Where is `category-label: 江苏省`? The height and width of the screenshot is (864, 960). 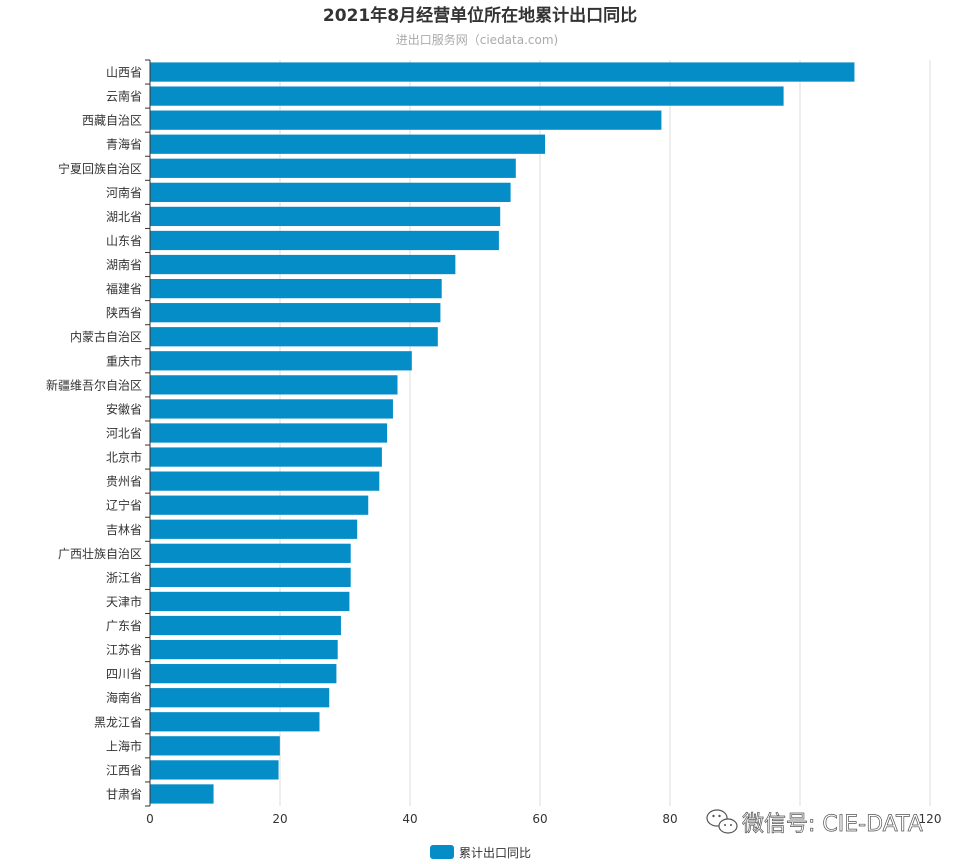 category-label: 江苏省 is located at coordinates (124, 650).